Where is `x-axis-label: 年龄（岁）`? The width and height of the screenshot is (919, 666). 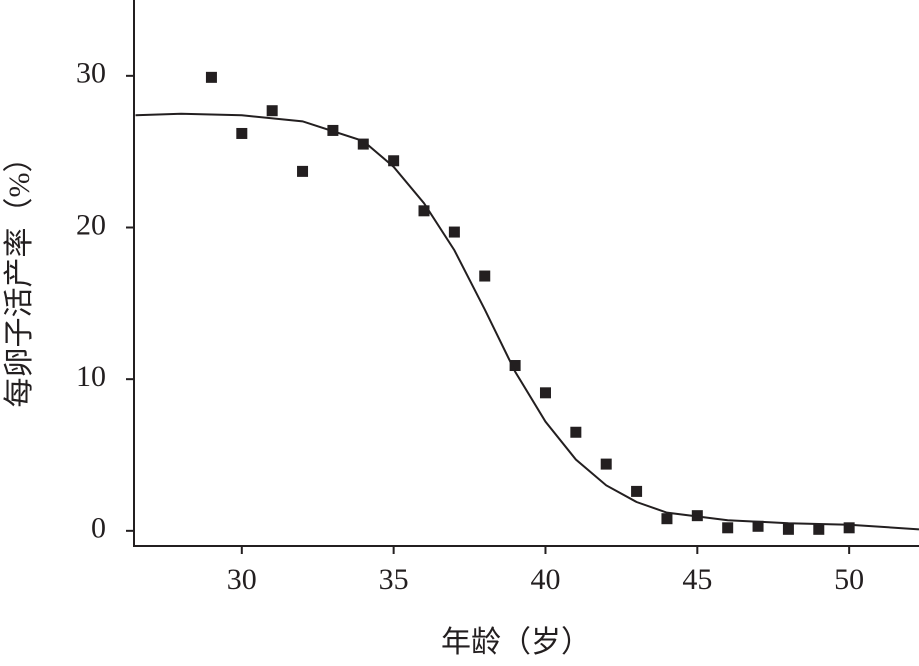 x-axis-label: 年龄（岁） is located at coordinates (516, 642).